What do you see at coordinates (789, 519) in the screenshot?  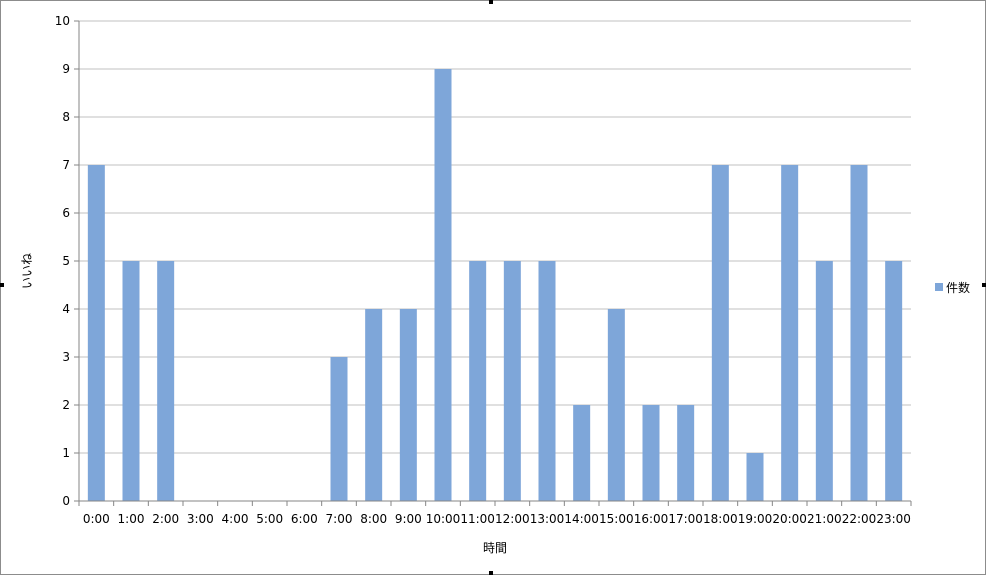 I see `x-tick-label: 20:00` at bounding box center [789, 519].